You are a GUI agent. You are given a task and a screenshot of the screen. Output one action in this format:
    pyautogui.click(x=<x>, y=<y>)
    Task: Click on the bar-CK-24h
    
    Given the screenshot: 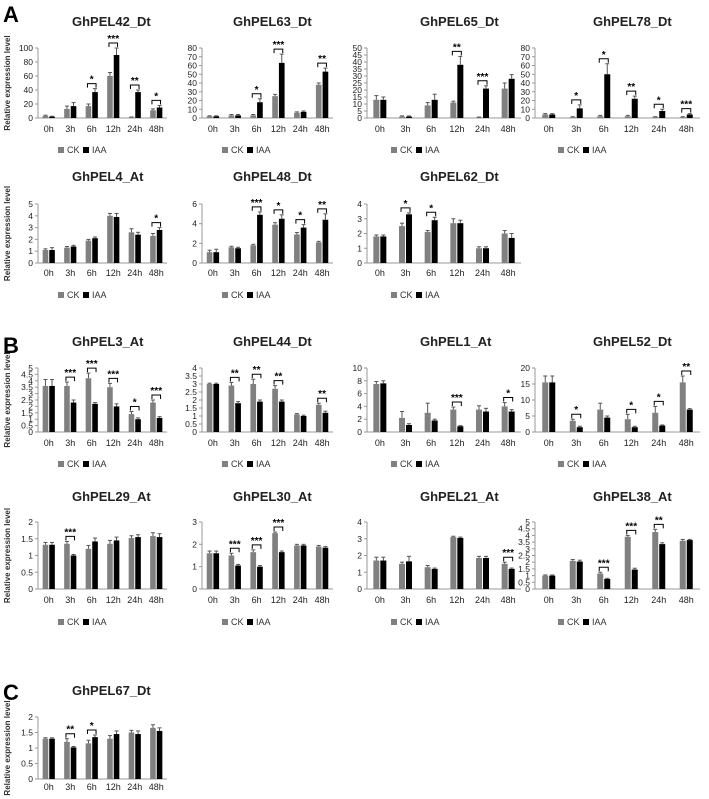 What is the action you would take?
    pyautogui.click(x=479, y=420)
    